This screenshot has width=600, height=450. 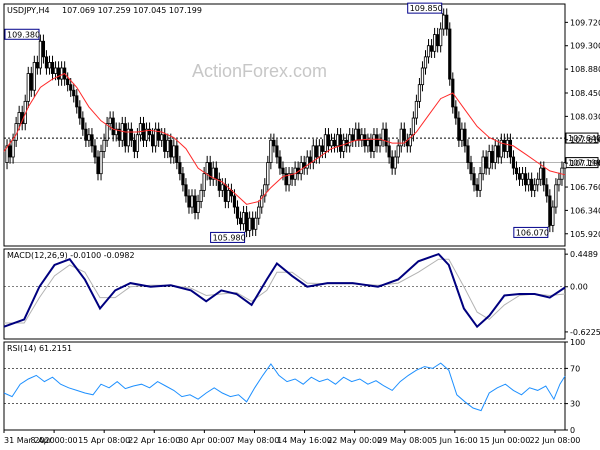 What do you see at coordinates (54, 440) in the screenshot?
I see `time-tick-label: 8 Apr 00:00` at bounding box center [54, 440].